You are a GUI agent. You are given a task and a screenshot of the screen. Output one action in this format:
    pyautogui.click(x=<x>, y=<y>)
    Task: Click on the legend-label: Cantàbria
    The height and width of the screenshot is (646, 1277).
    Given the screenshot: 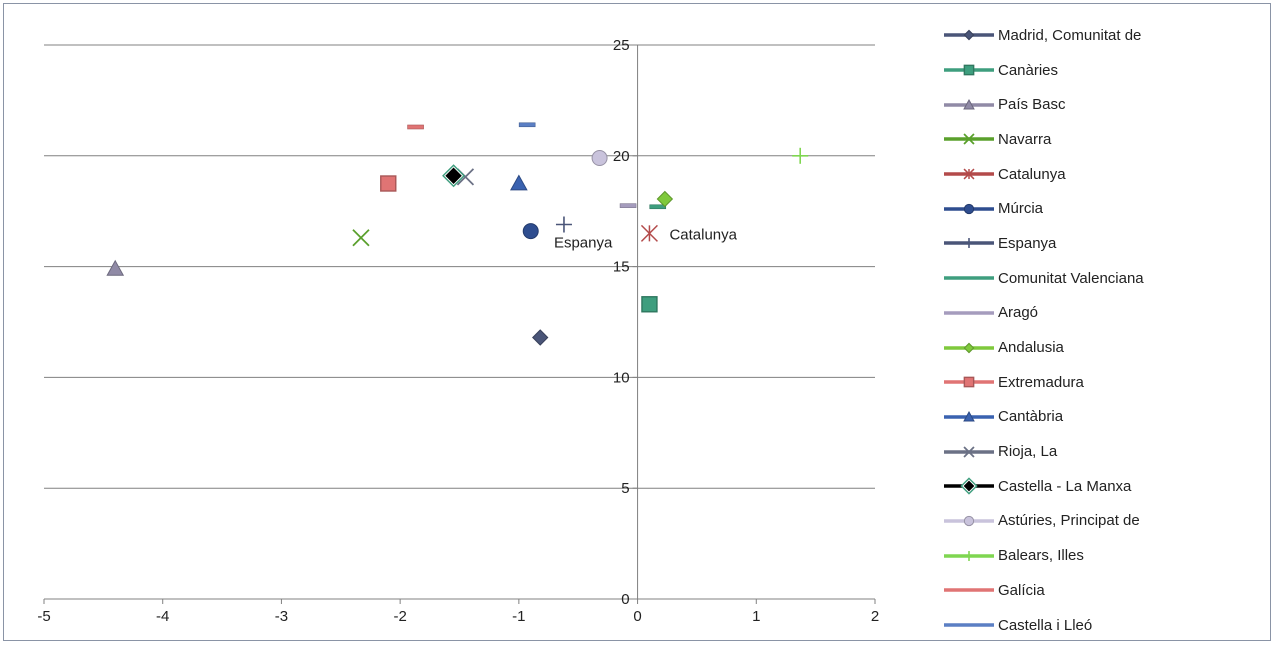 What is the action you would take?
    pyautogui.click(x=1031, y=417)
    